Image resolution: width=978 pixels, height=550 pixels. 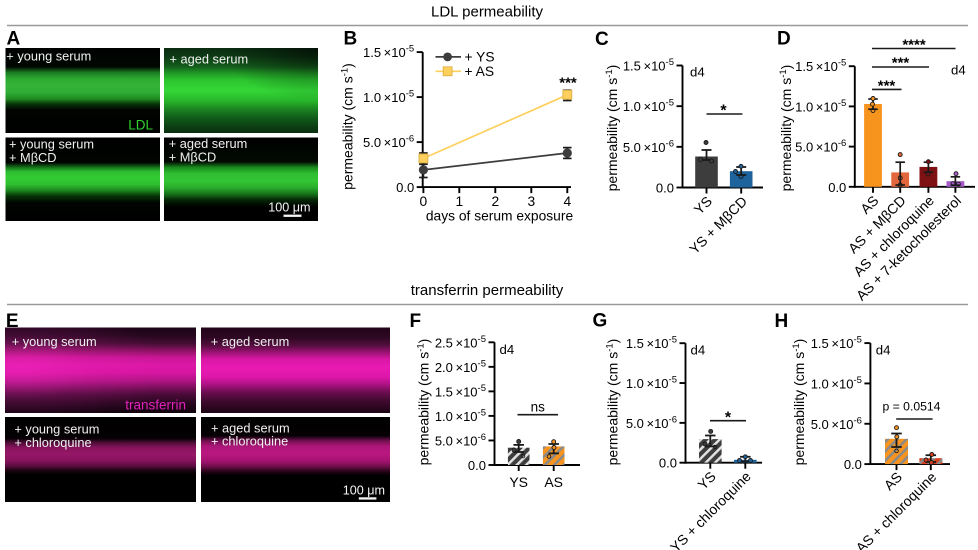 I want to click on svg-text: LDL, so click(x=140, y=125).